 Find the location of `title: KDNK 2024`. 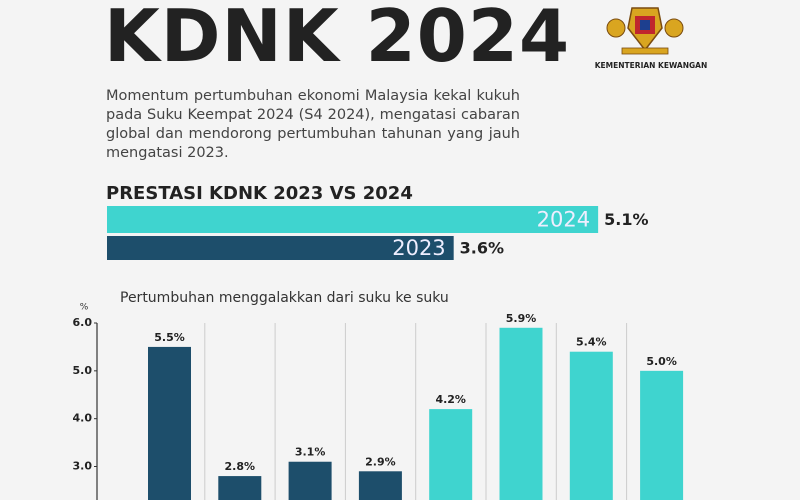

title: KDNK 2024 is located at coordinates (337, 39).